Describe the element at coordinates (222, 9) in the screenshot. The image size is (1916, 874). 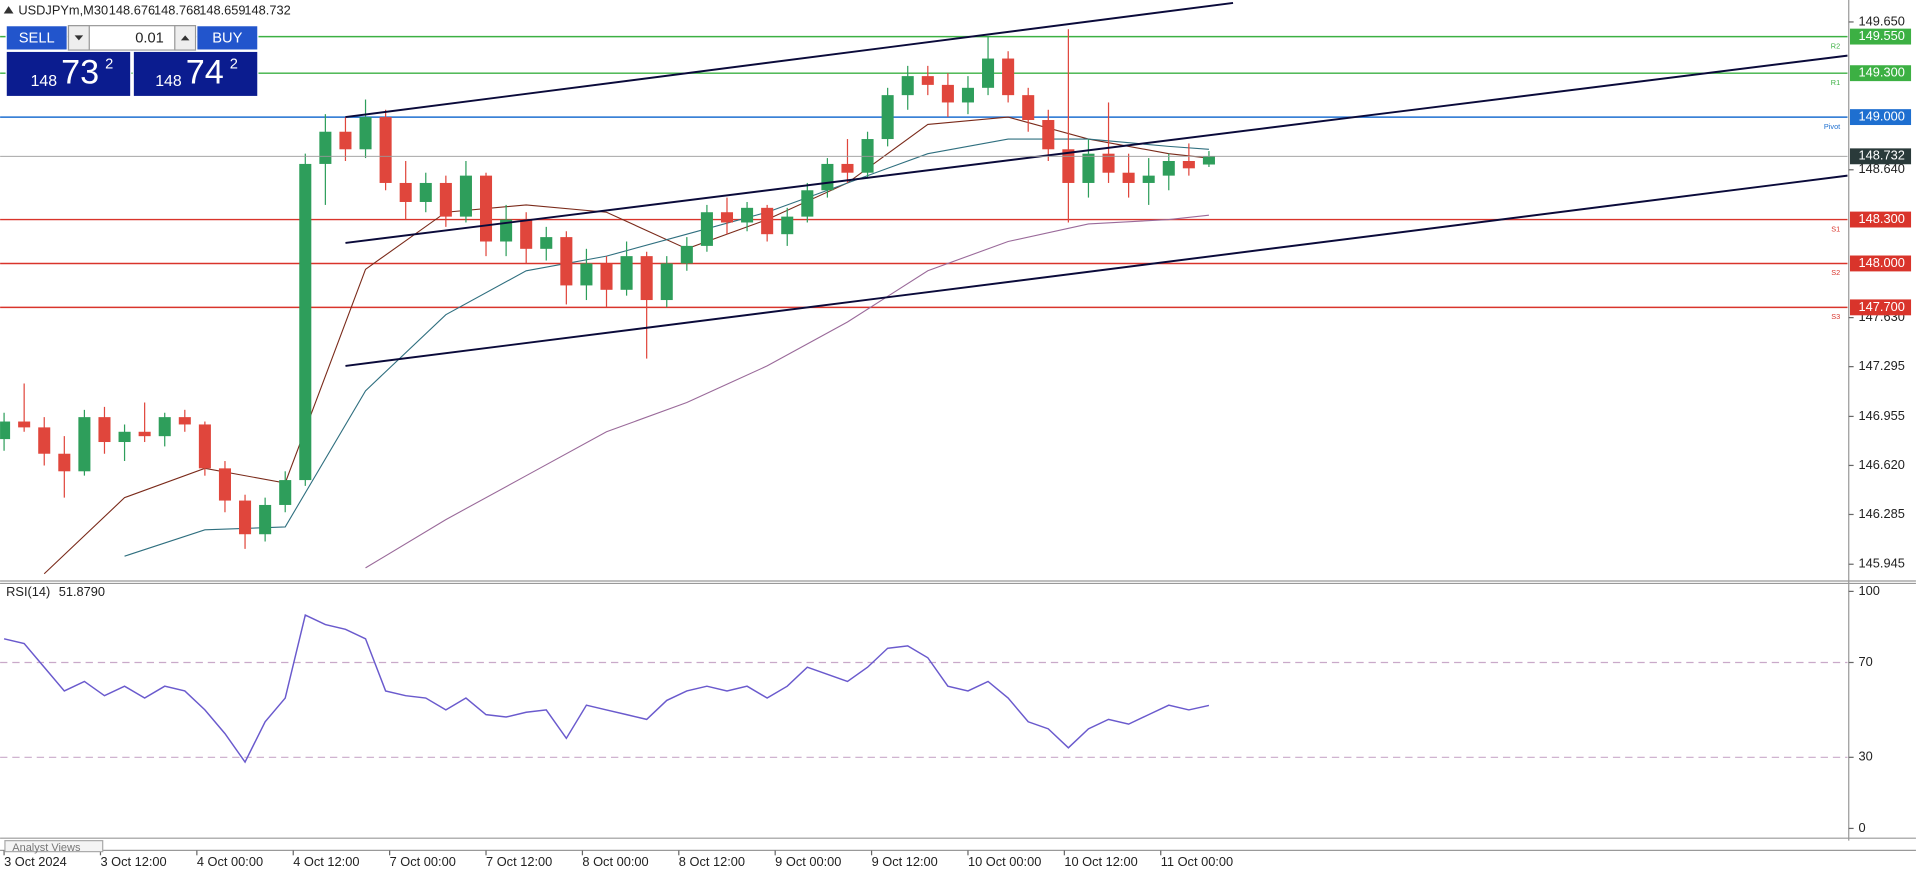
I see `ohlc-low: 148.659` at that location.